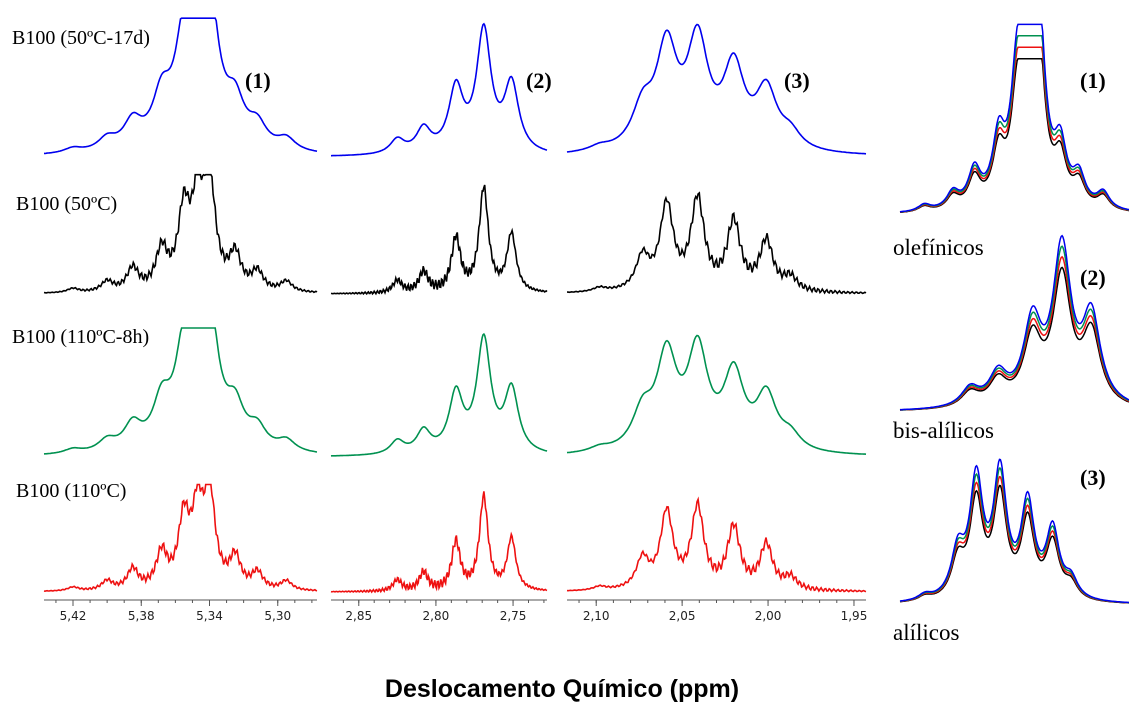 This screenshot has width=1129, height=718. I want to click on x-tick-label: 5,42, so click(73, 616).